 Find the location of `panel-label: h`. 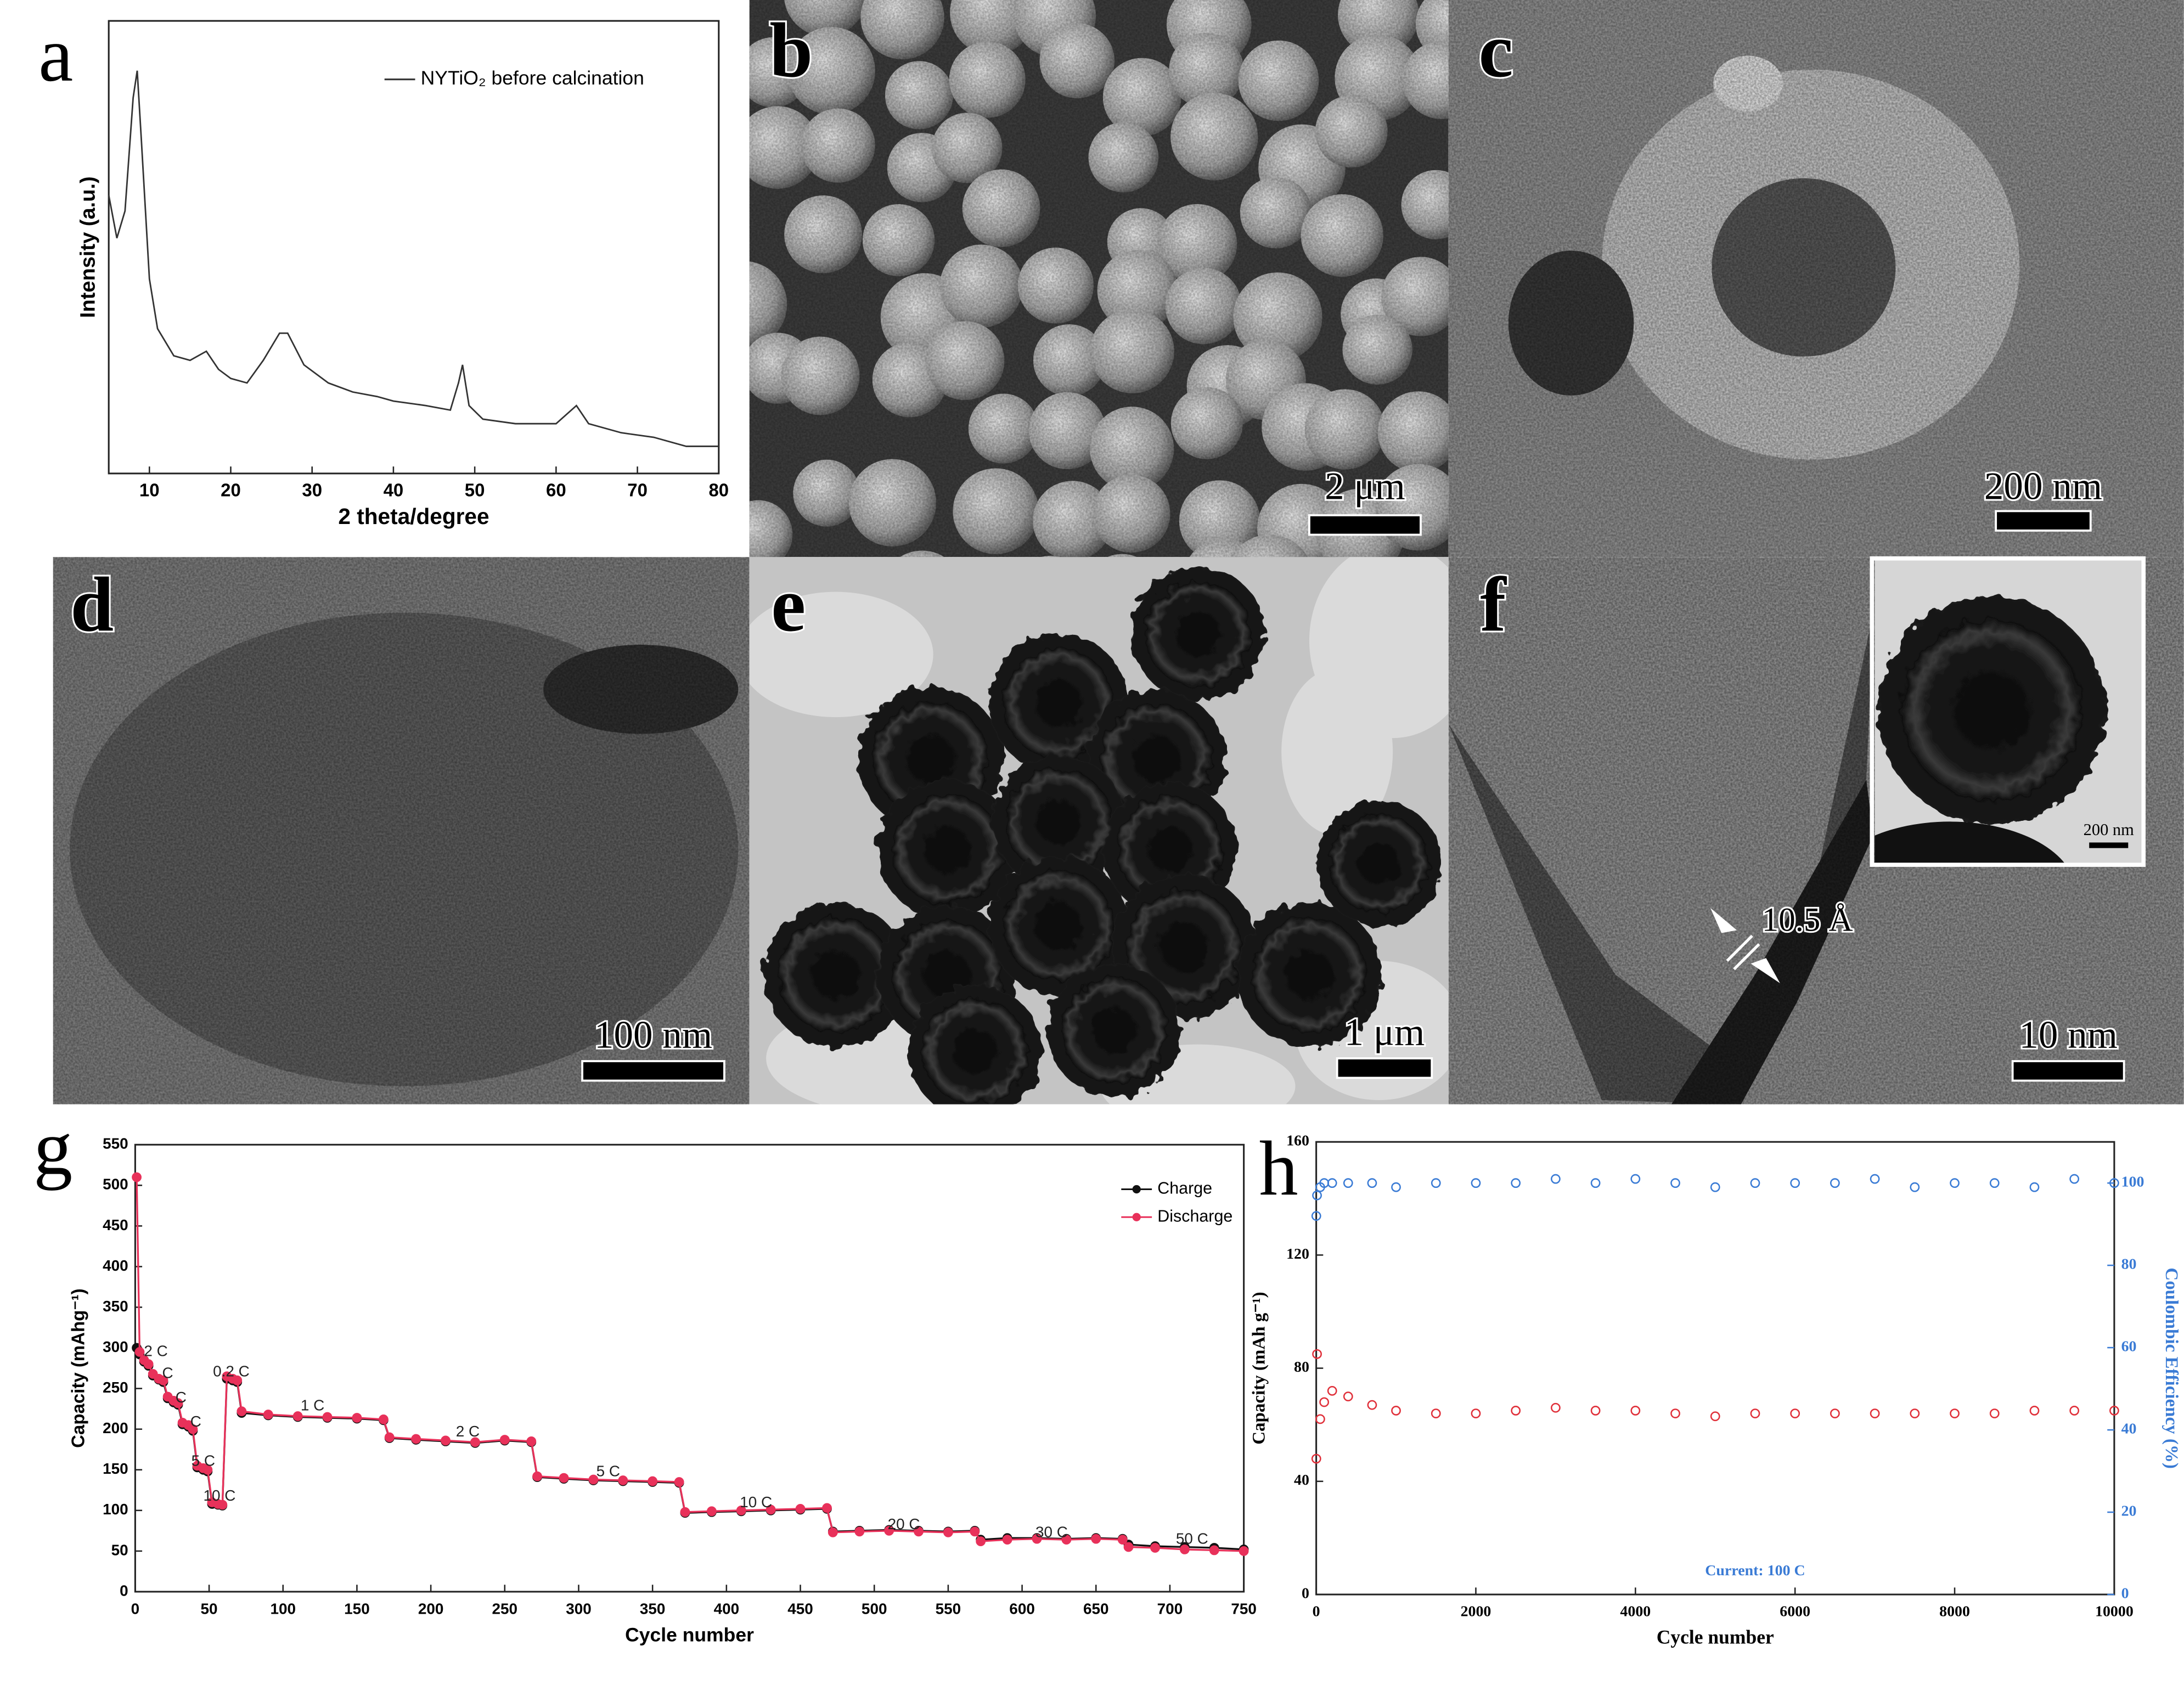

panel-label: h is located at coordinates (1278, 1168).